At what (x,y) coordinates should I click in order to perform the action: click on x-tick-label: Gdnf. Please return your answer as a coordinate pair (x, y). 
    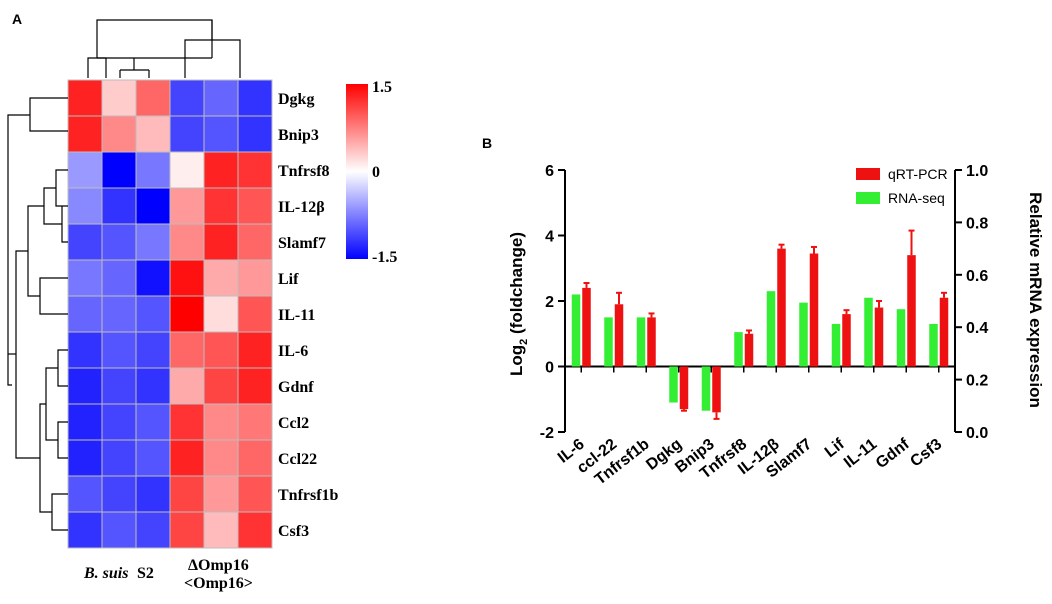
    Looking at the image, I should click on (893, 453).